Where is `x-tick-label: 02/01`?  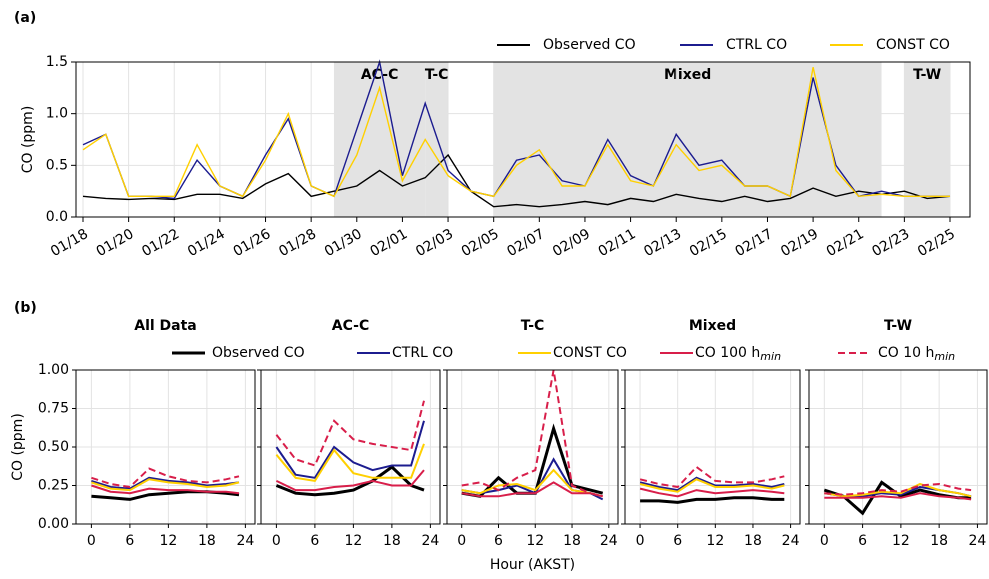
x-tick-label: 02/01 is located at coordinates (388, 243).